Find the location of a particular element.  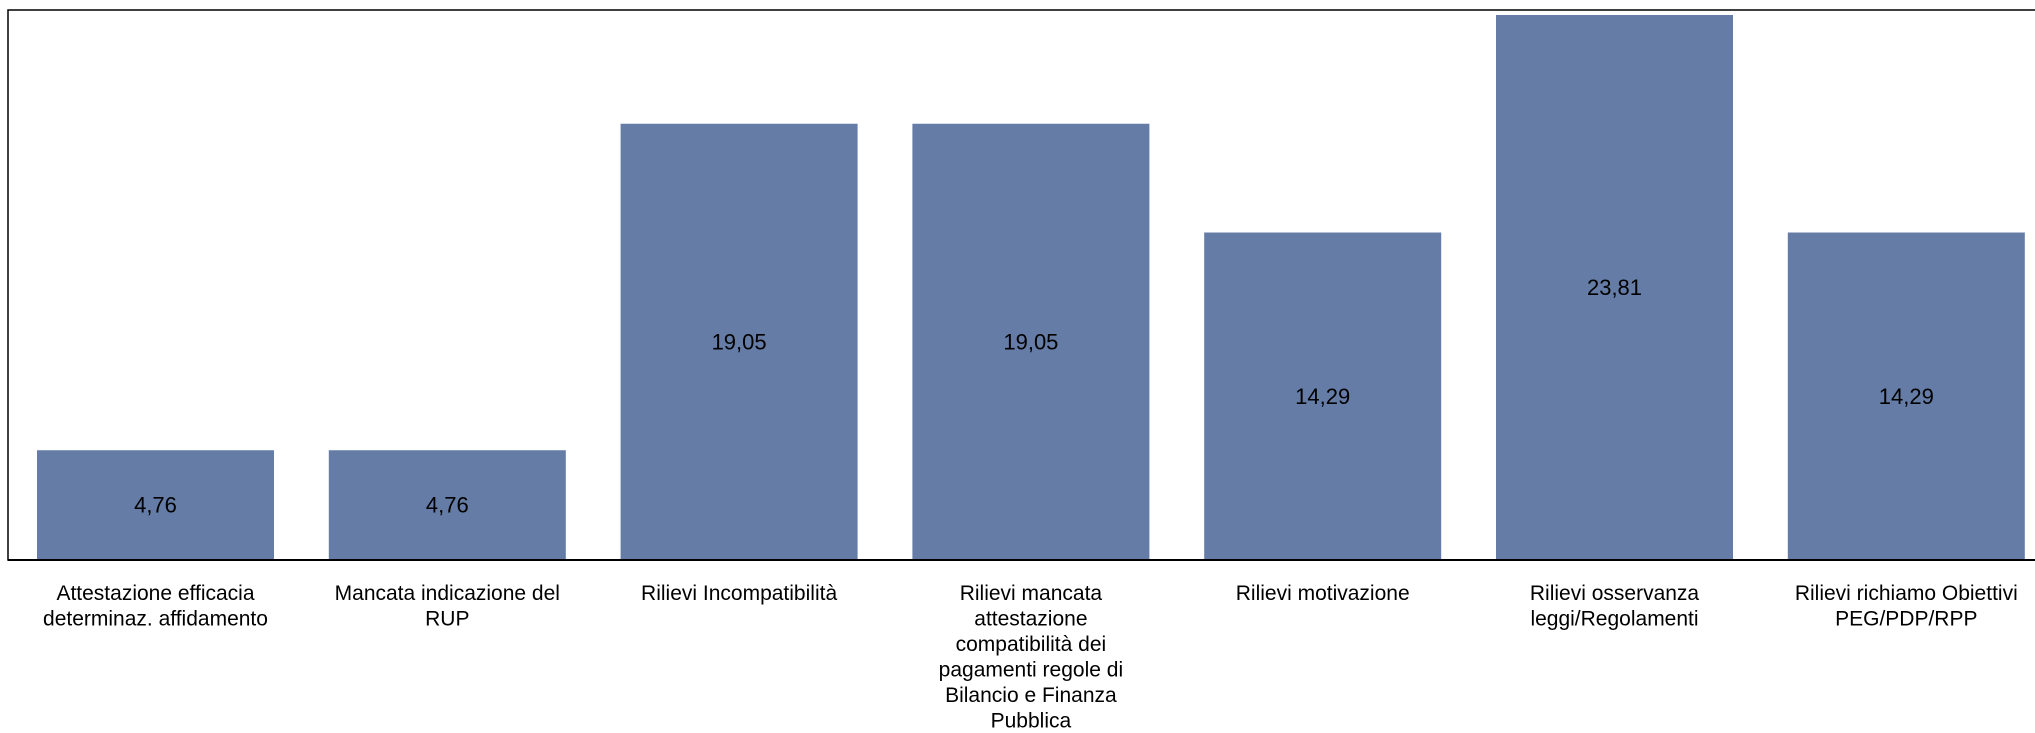

category-label-1: Mancata indicazione del RUP is located at coordinates (447, 606).